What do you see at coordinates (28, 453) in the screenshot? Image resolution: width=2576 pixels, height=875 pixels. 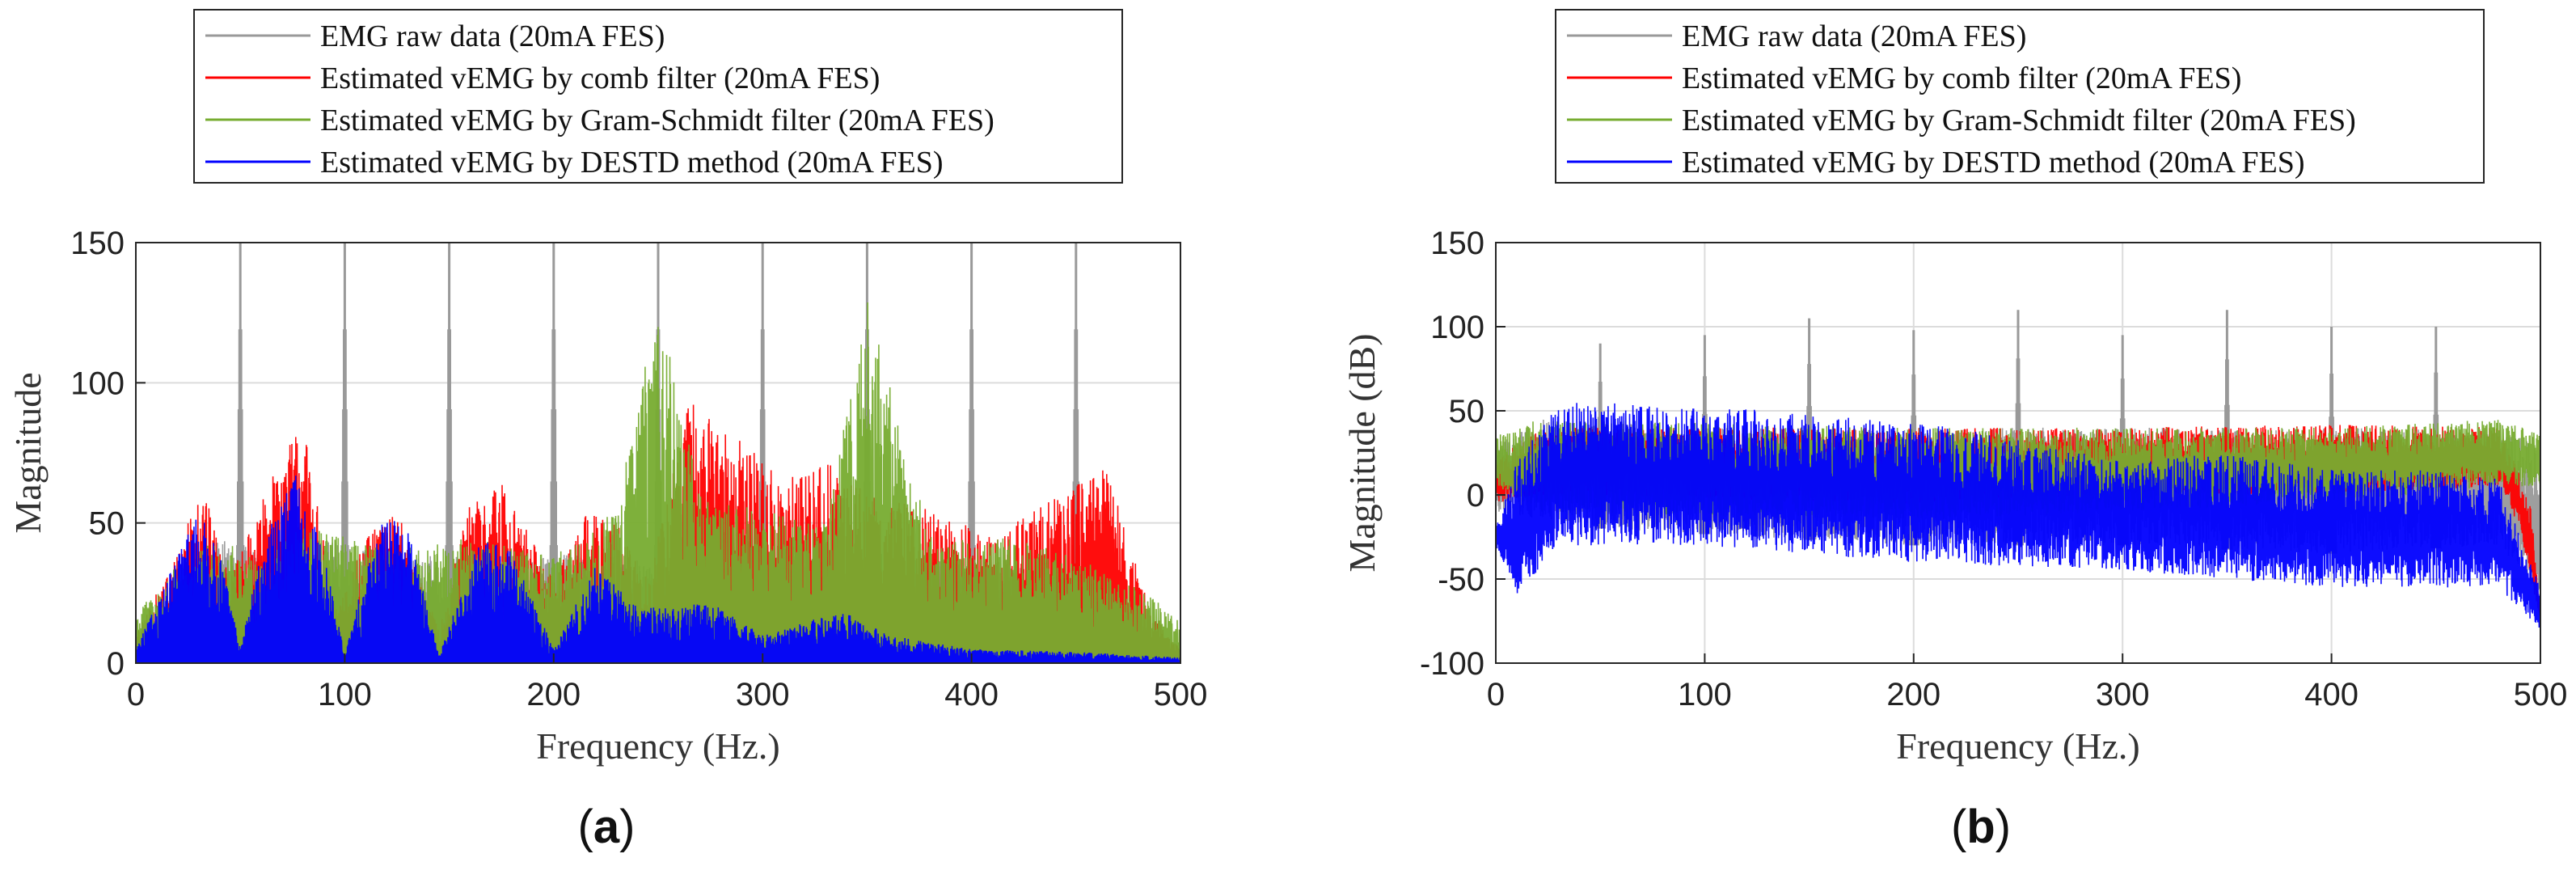 I see `y-axis-label: Magnitude` at bounding box center [28, 453].